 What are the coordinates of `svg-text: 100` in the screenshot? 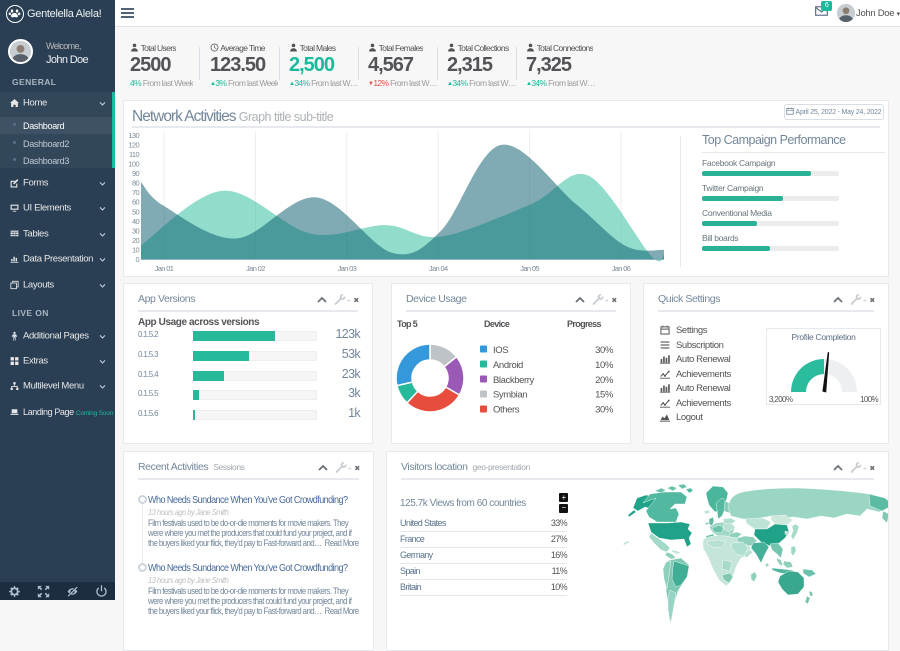 It's located at (133, 164).